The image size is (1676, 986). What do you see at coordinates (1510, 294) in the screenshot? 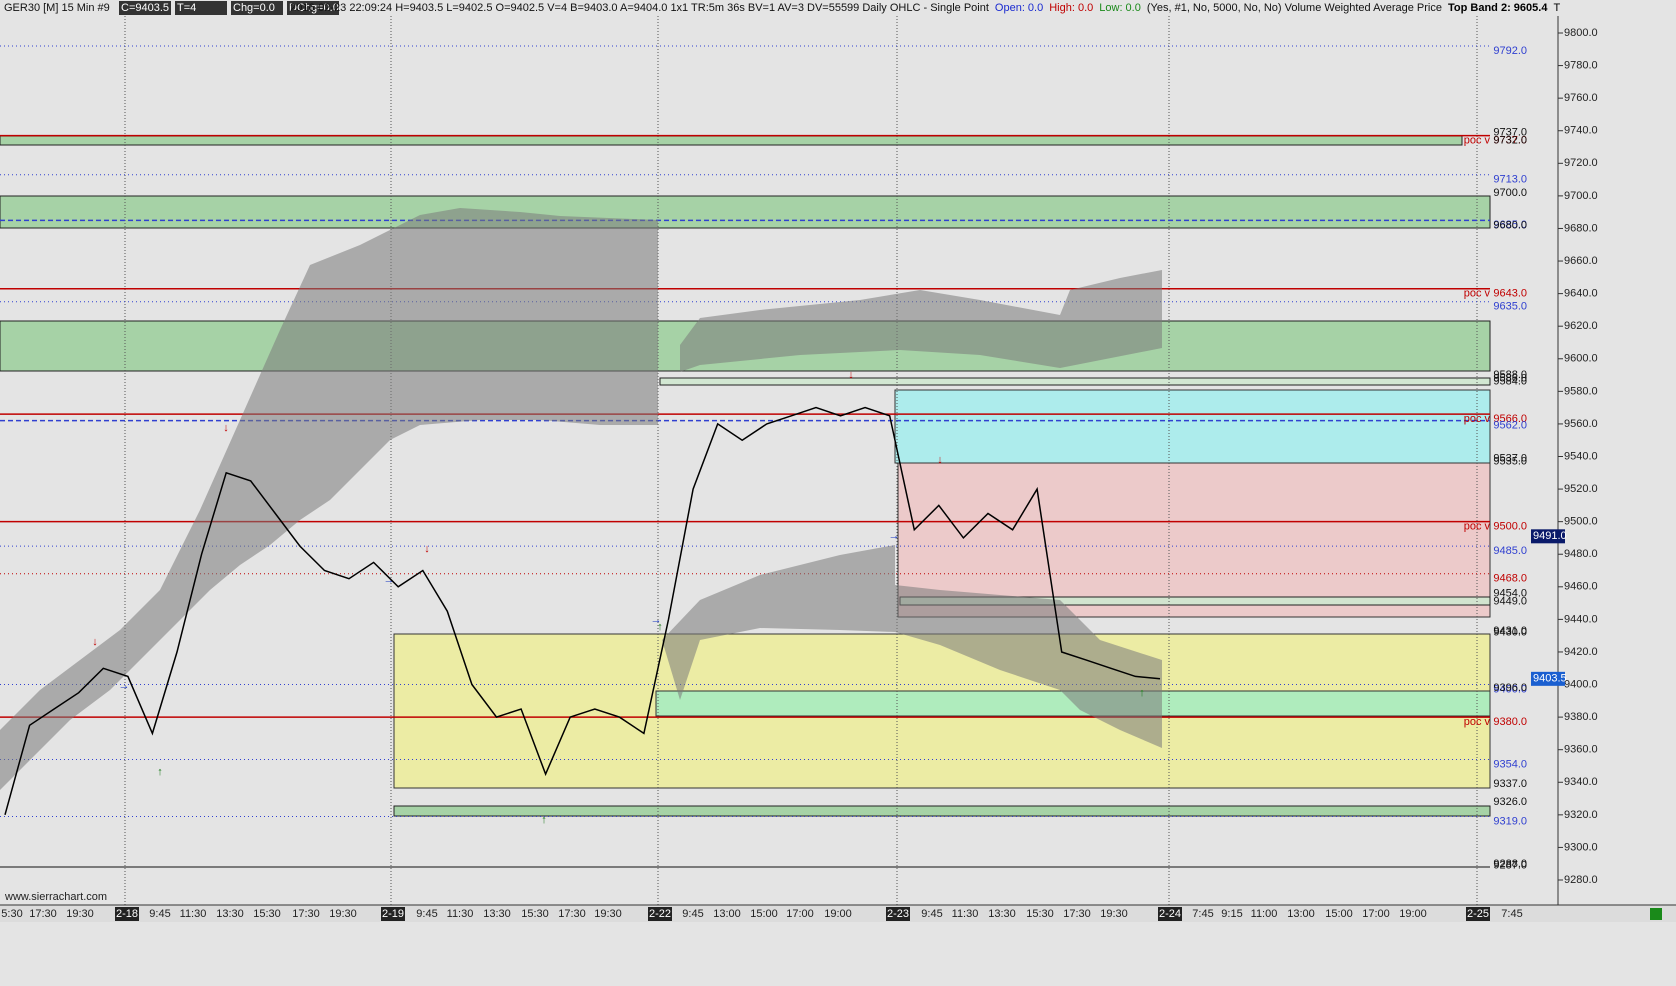
I see `level-label: 9643.0` at bounding box center [1510, 294].